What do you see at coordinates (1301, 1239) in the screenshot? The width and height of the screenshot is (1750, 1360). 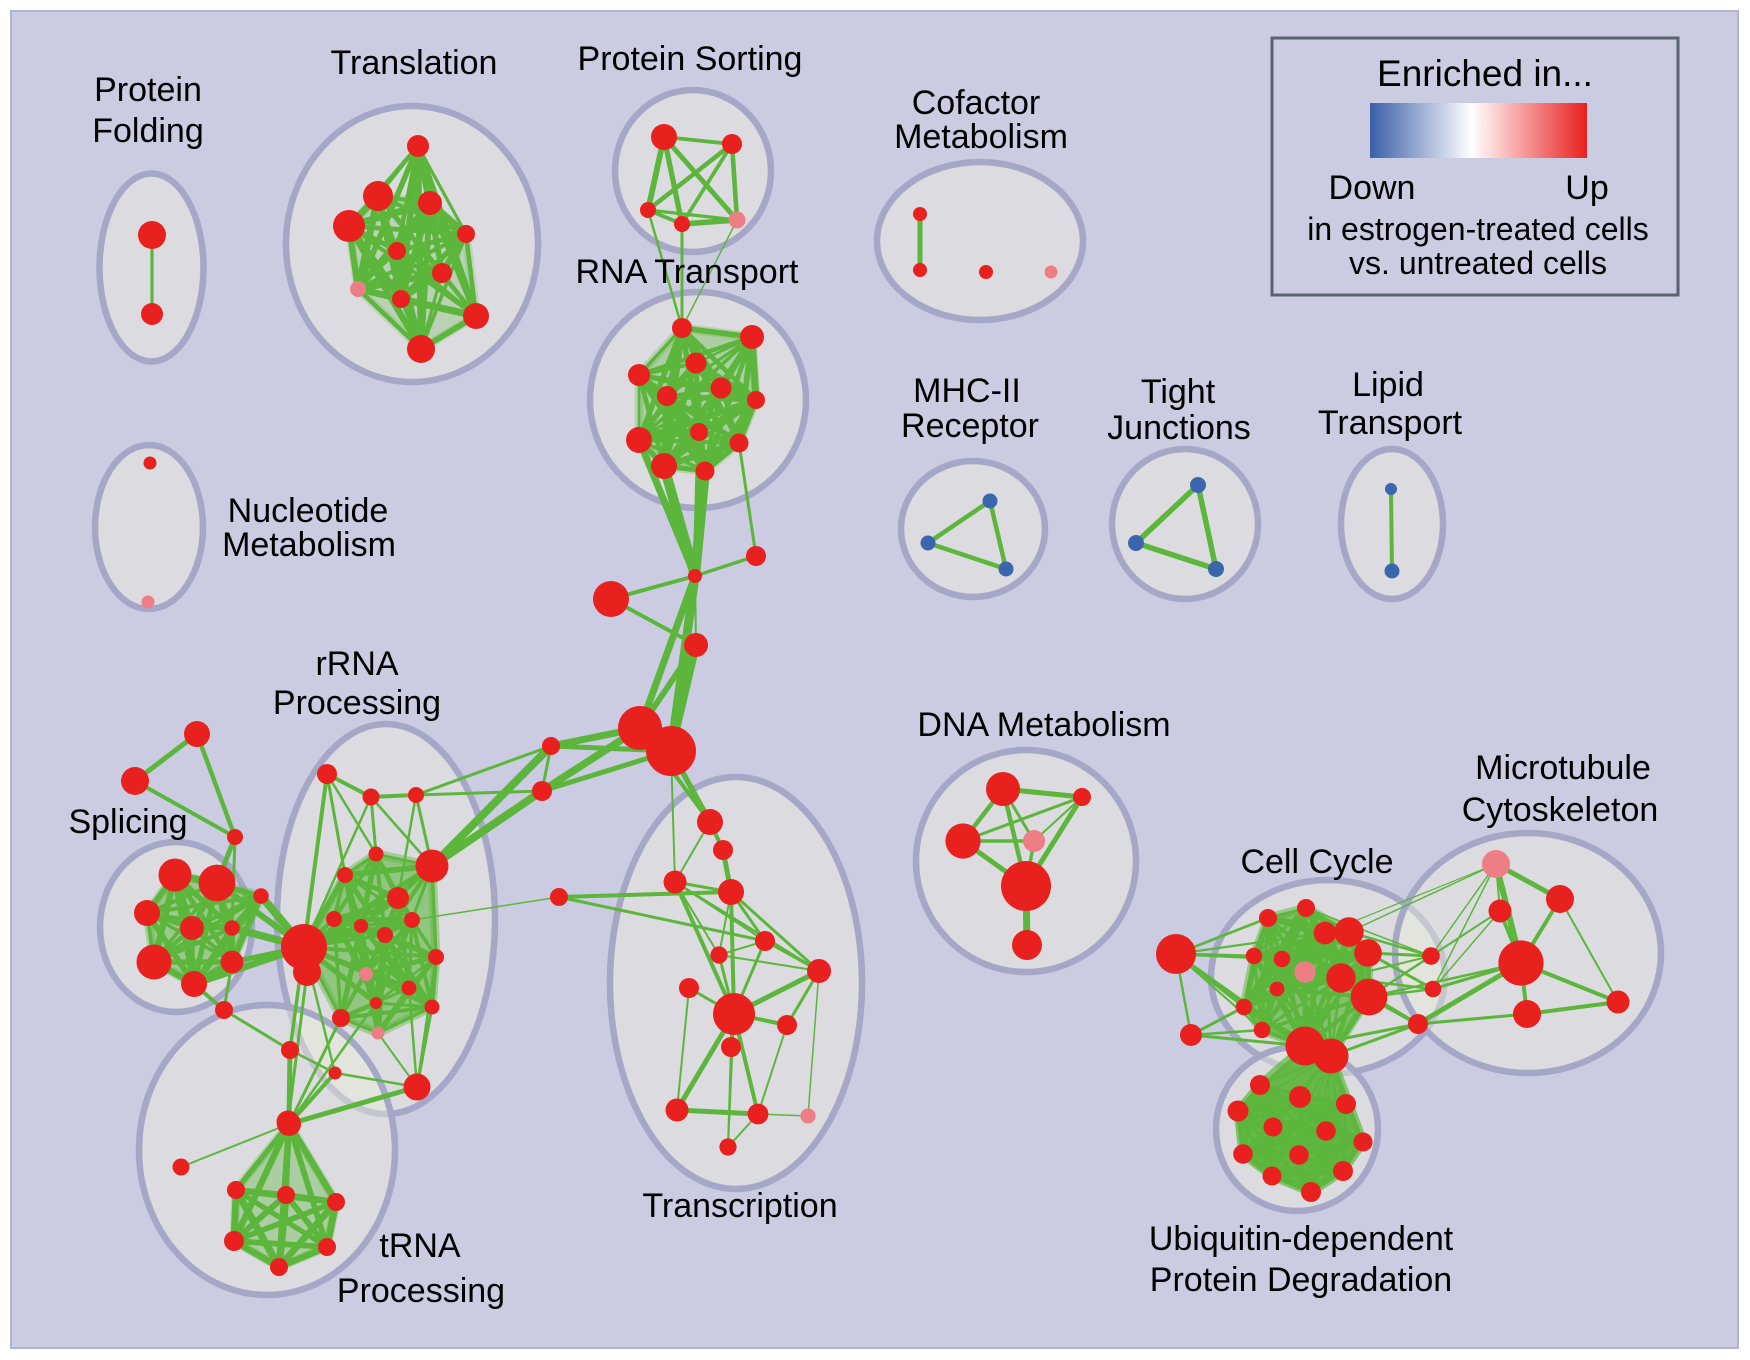 I see `svg-text: Ubiquitin-dependent` at bounding box center [1301, 1239].